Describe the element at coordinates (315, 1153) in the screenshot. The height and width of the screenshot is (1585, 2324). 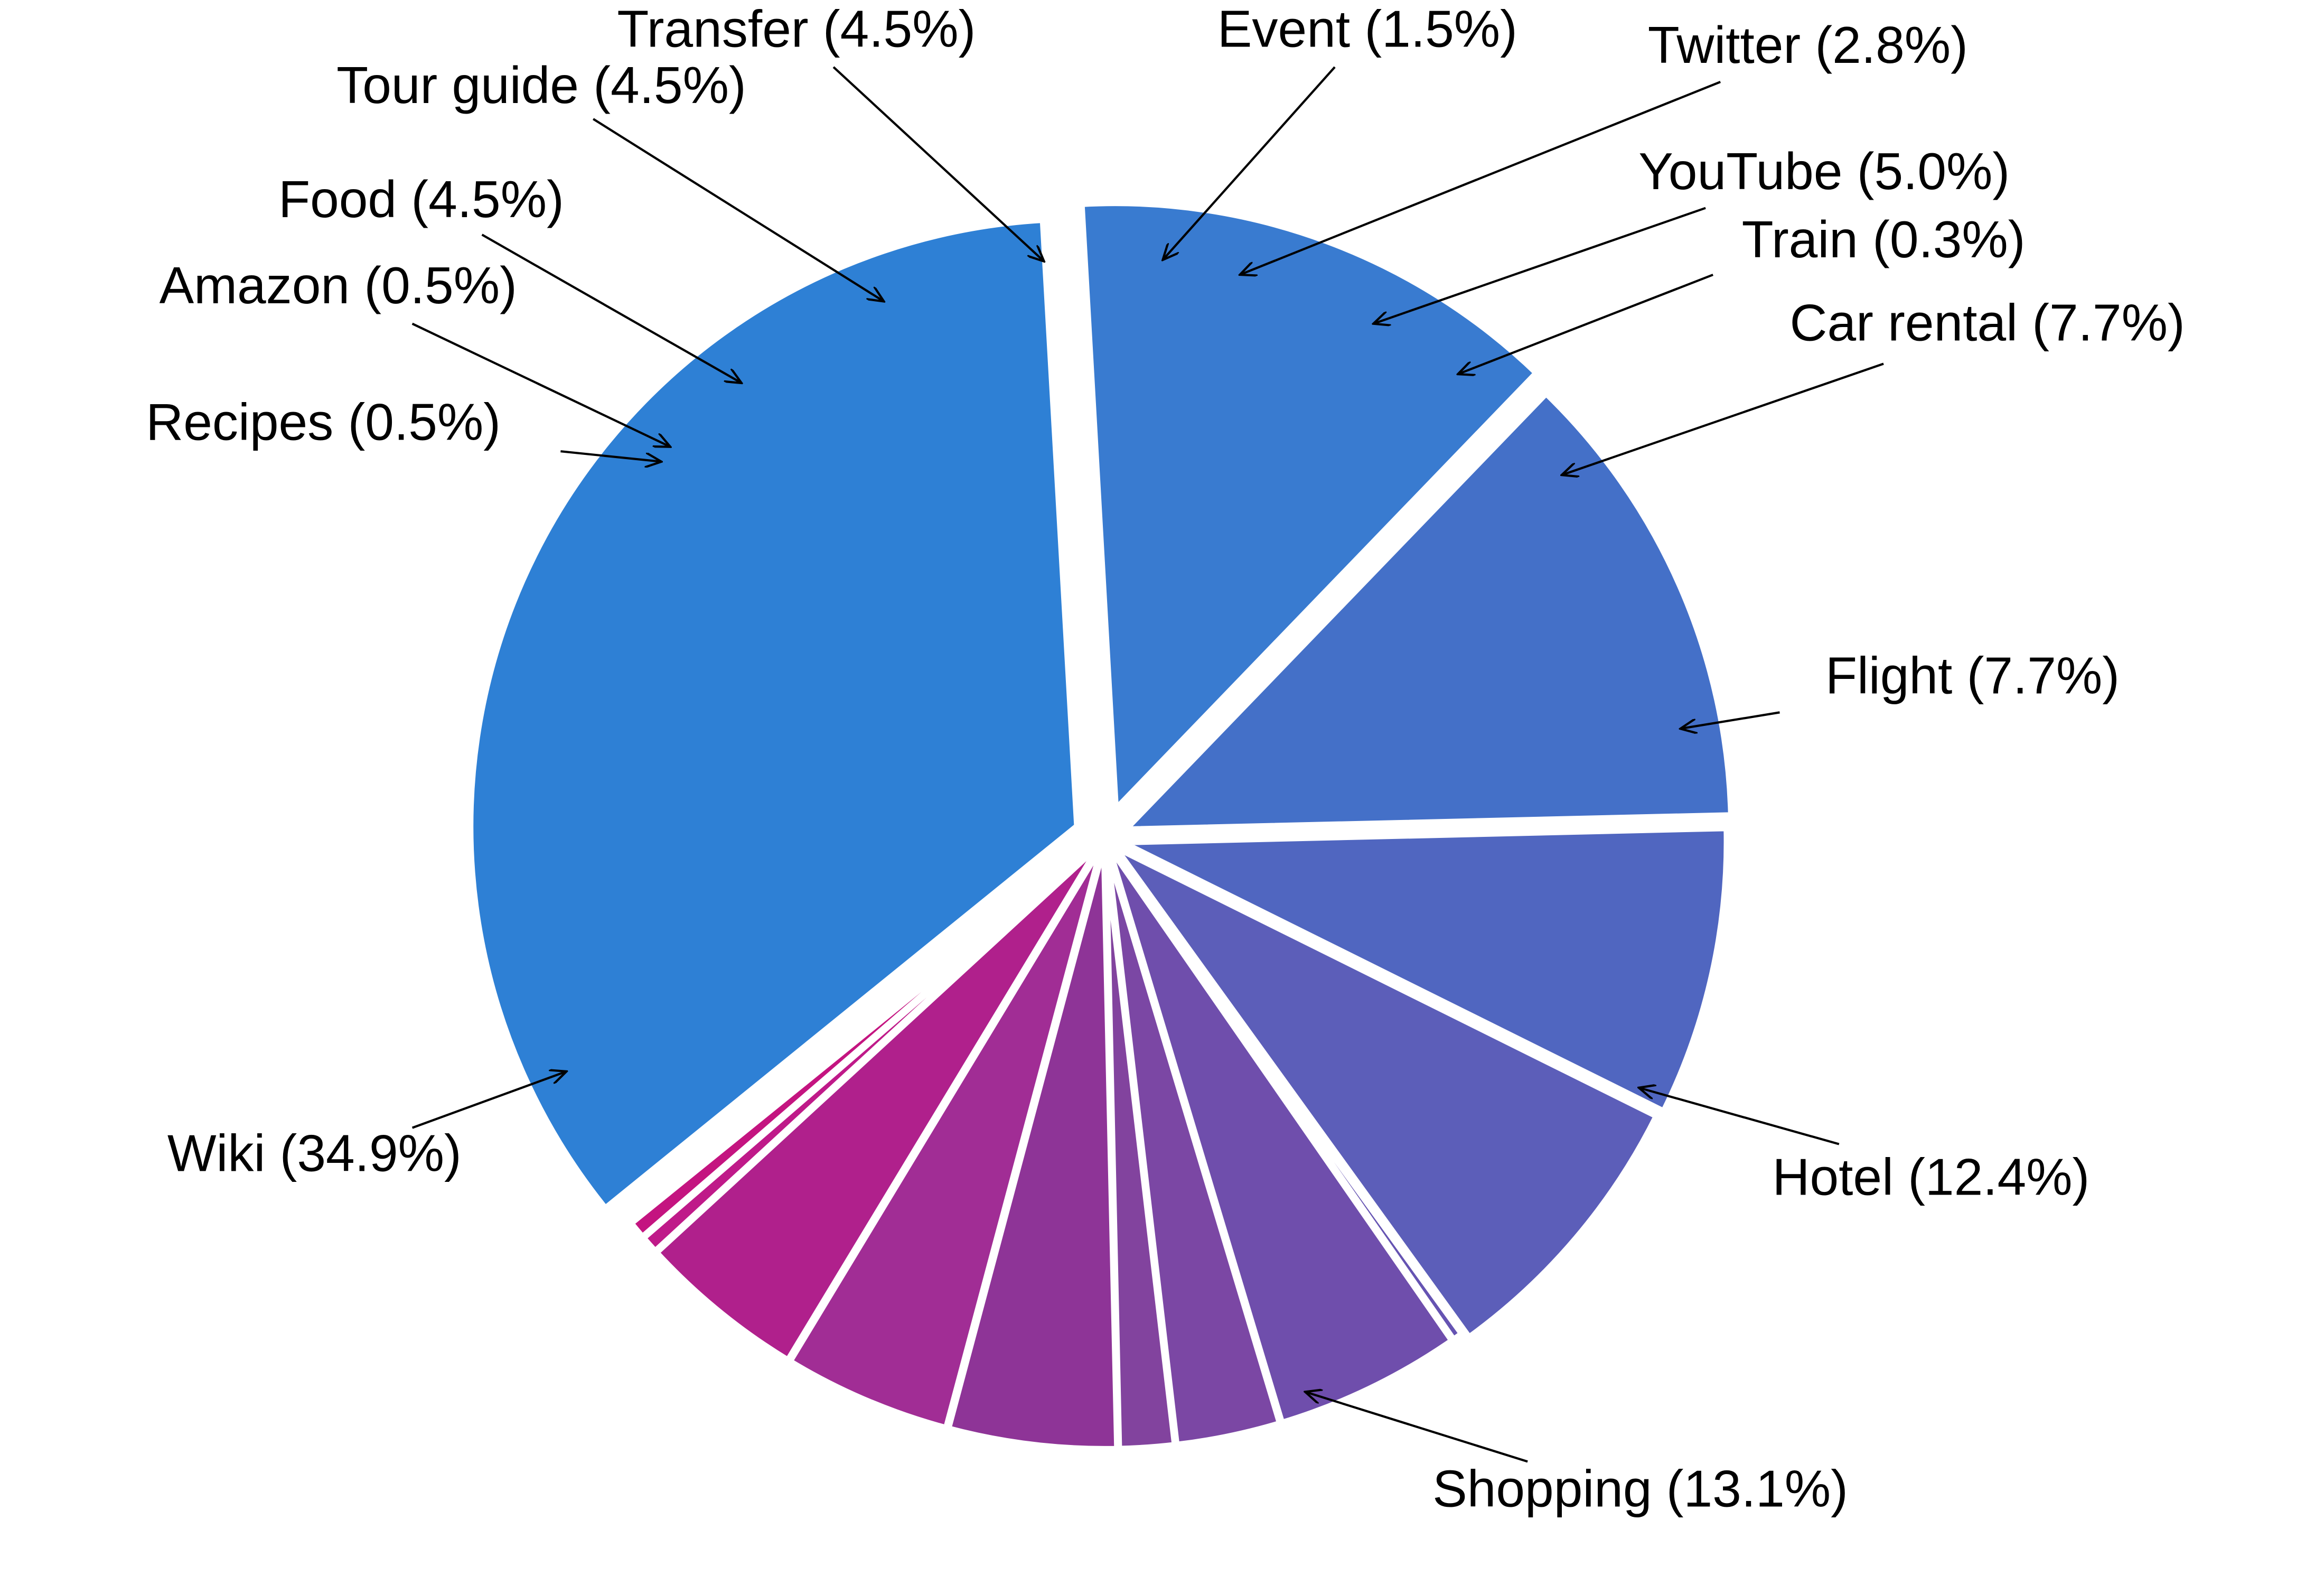
I see `slice-label: Wiki (34.9%)` at that location.